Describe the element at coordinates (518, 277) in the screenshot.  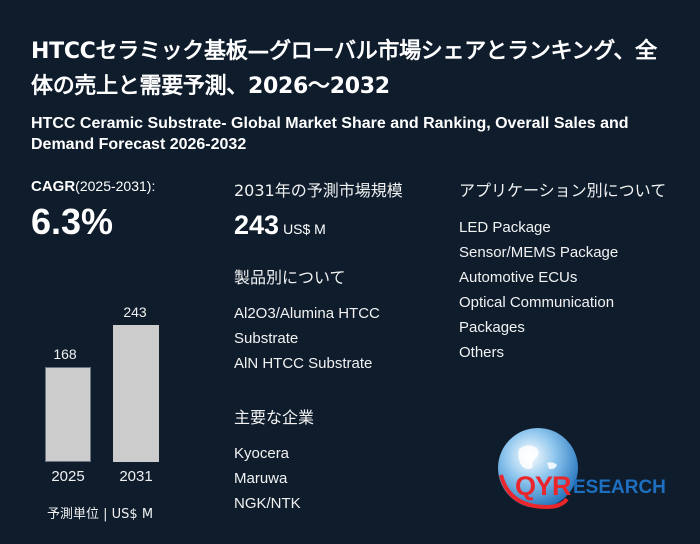
I see `application-item: Automotive ECUs` at that location.